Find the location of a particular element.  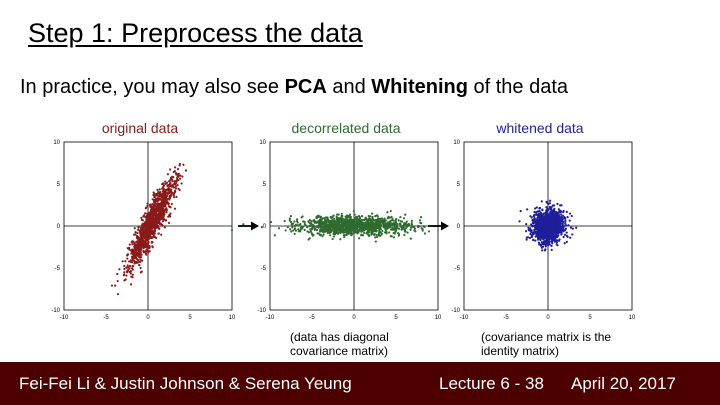

footer-date: April 20, 2017 is located at coordinates (623, 383).